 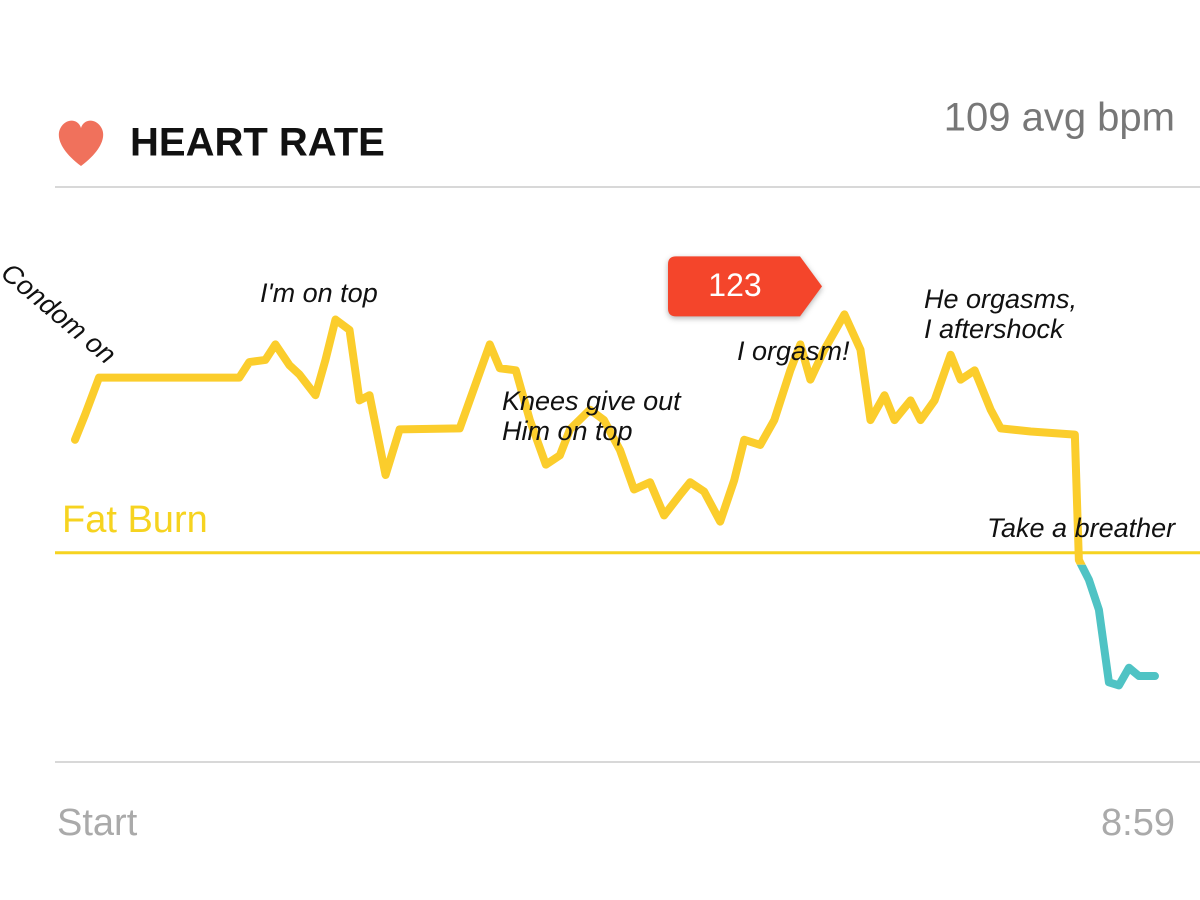 I want to click on annotation: He orgasms,, so click(x=1000, y=299).